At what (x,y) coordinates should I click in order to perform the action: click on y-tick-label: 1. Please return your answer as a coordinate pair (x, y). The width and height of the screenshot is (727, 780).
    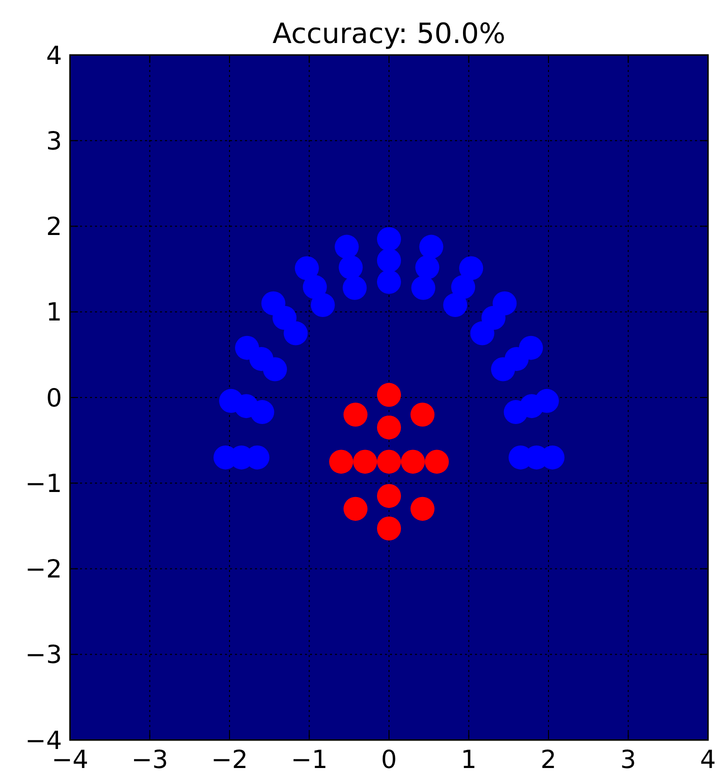
    Looking at the image, I should click on (54, 312).